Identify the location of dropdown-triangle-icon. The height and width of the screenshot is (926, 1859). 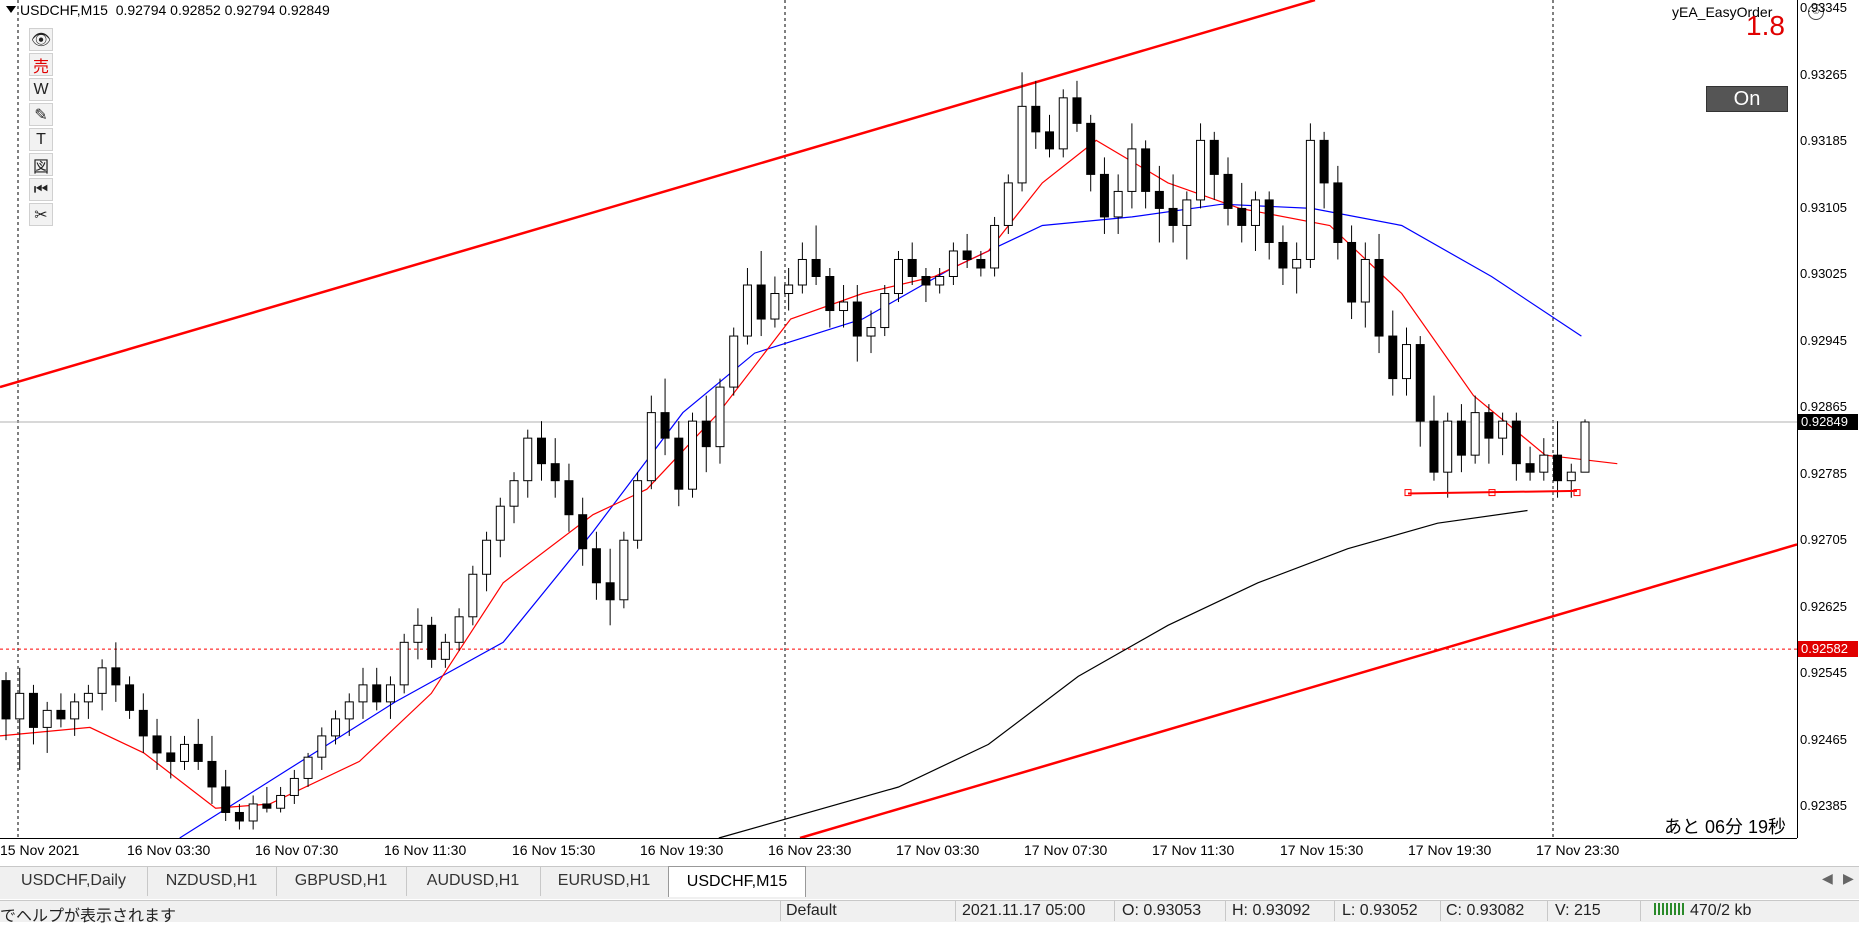
(11, 9).